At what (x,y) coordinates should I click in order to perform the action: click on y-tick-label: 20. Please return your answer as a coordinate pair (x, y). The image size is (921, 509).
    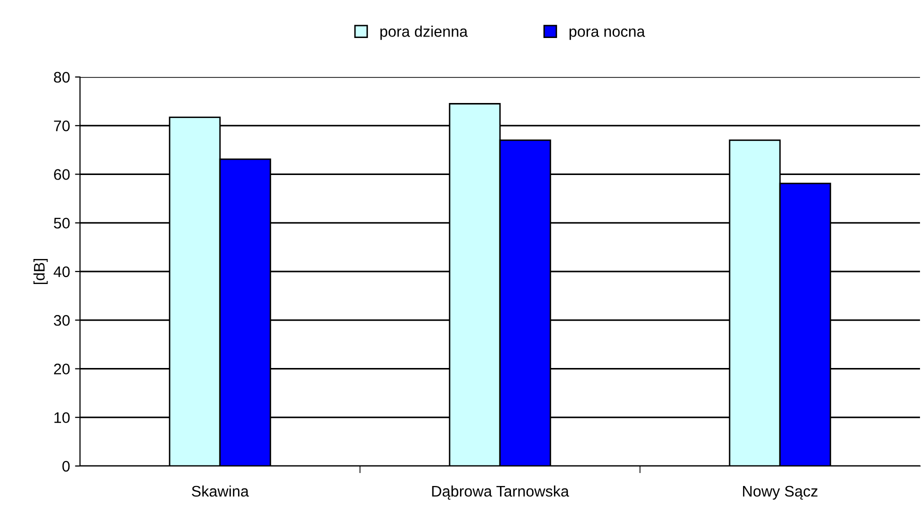
    Looking at the image, I should click on (62, 369).